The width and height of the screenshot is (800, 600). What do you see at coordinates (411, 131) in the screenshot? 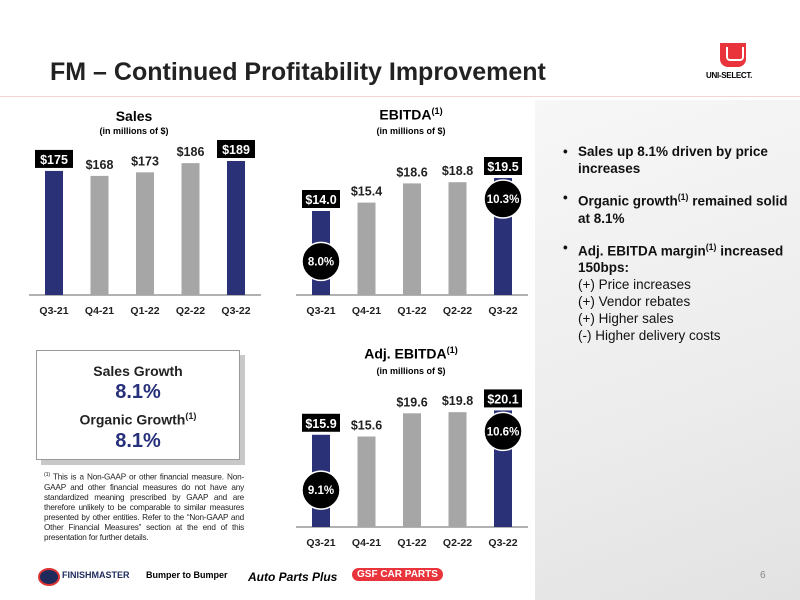
I see `ebitda-chart-subtitle: (in millions of $)` at bounding box center [411, 131].